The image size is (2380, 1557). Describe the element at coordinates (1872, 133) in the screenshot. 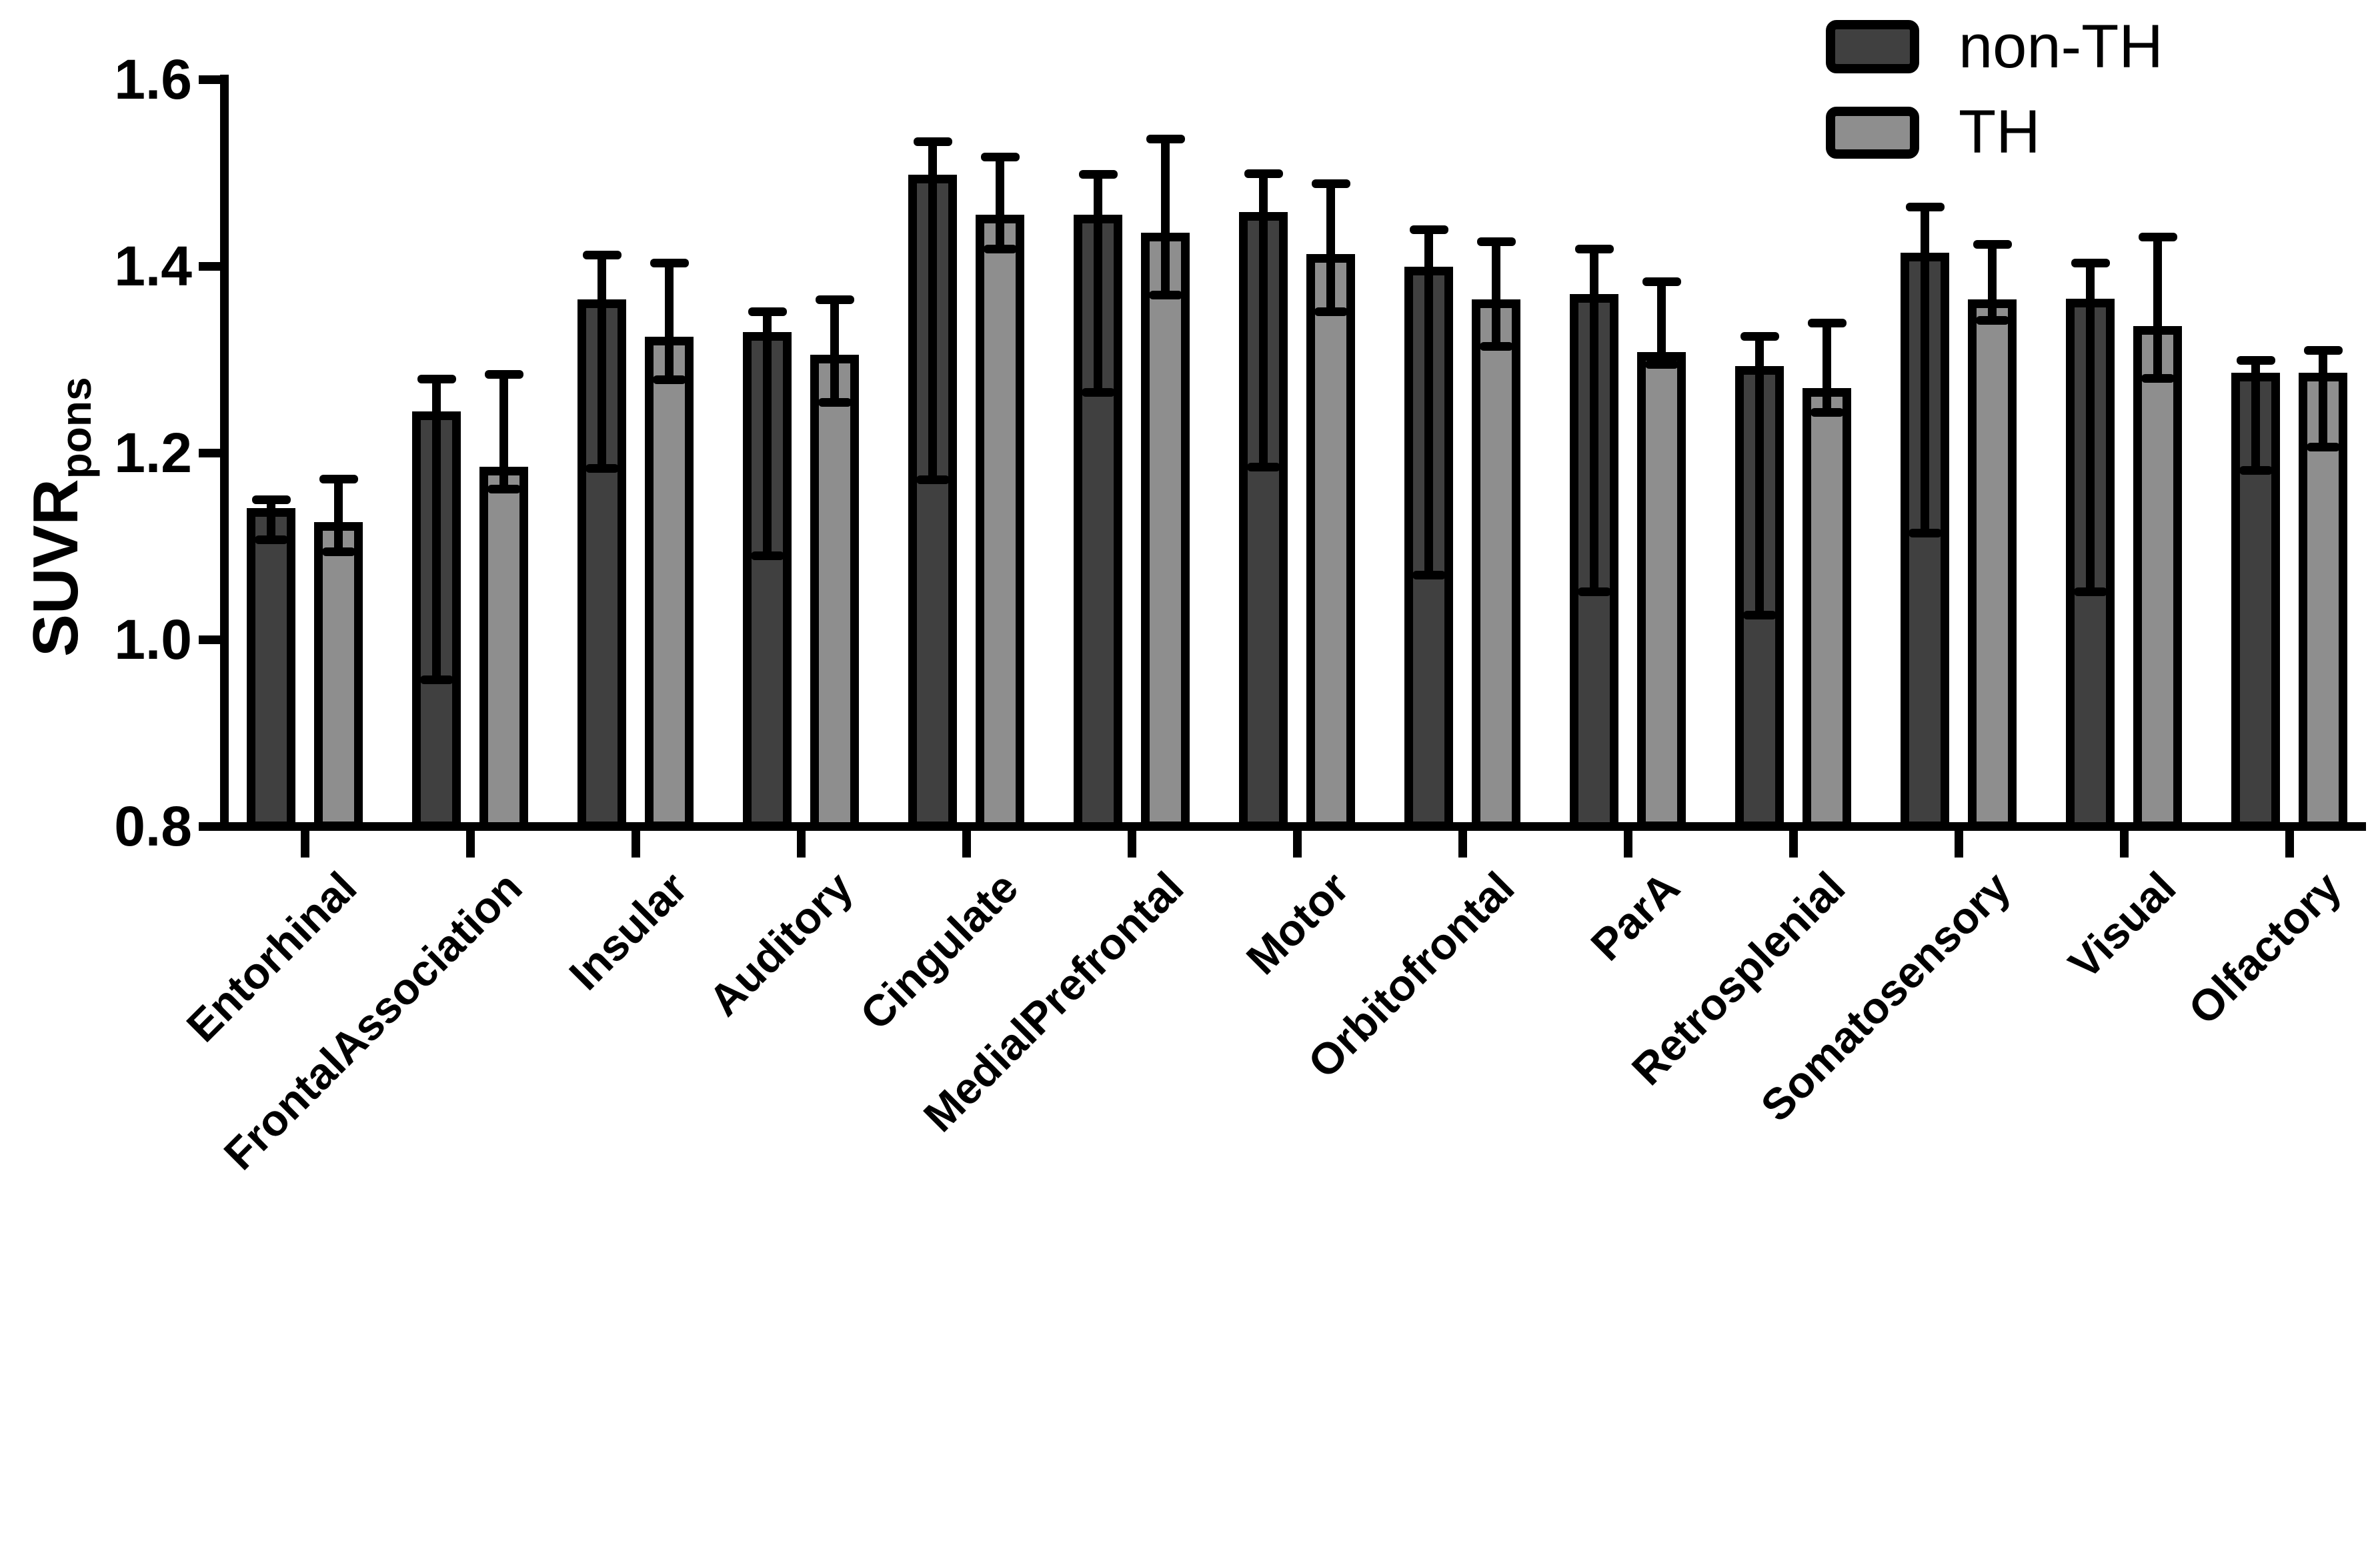

I see `legend-swatch-th` at that location.